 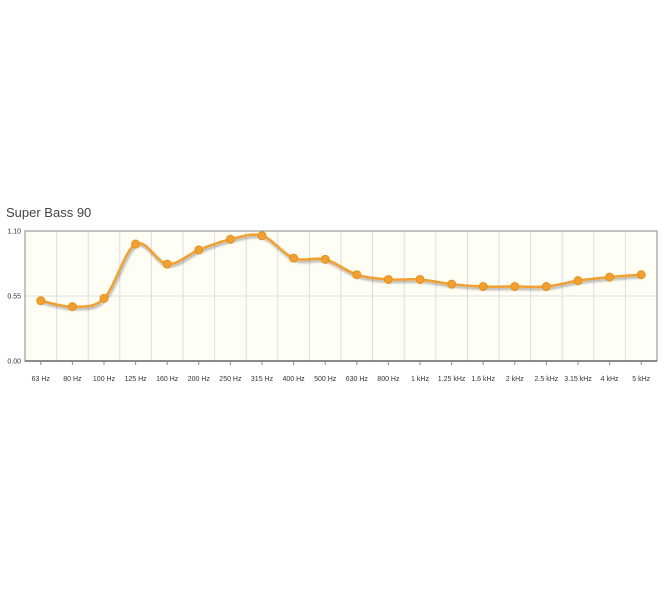 What do you see at coordinates (41, 379) in the screenshot?
I see `x-tick-label: 63 Hz` at bounding box center [41, 379].